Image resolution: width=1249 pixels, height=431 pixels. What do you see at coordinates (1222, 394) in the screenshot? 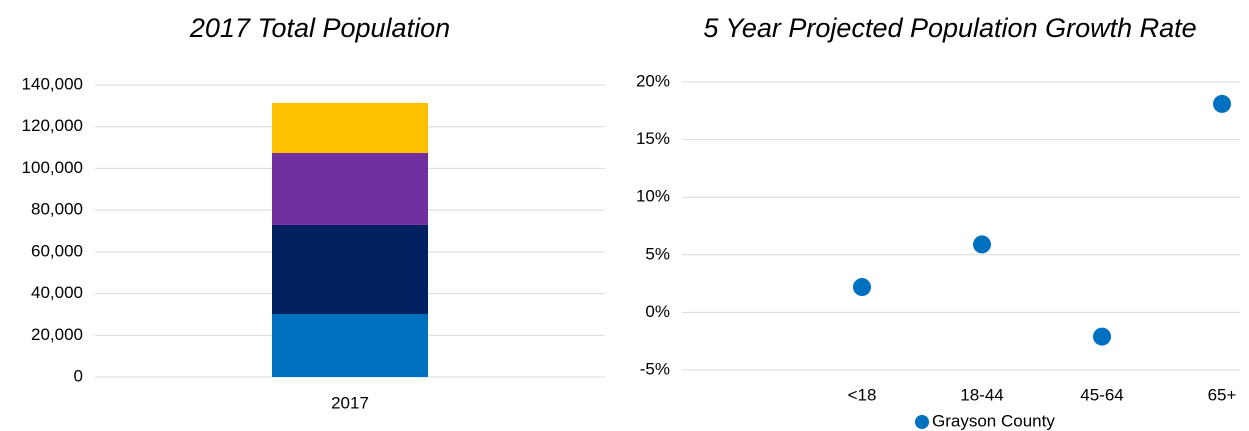
I see `x-tick-label: 65+` at bounding box center [1222, 394].